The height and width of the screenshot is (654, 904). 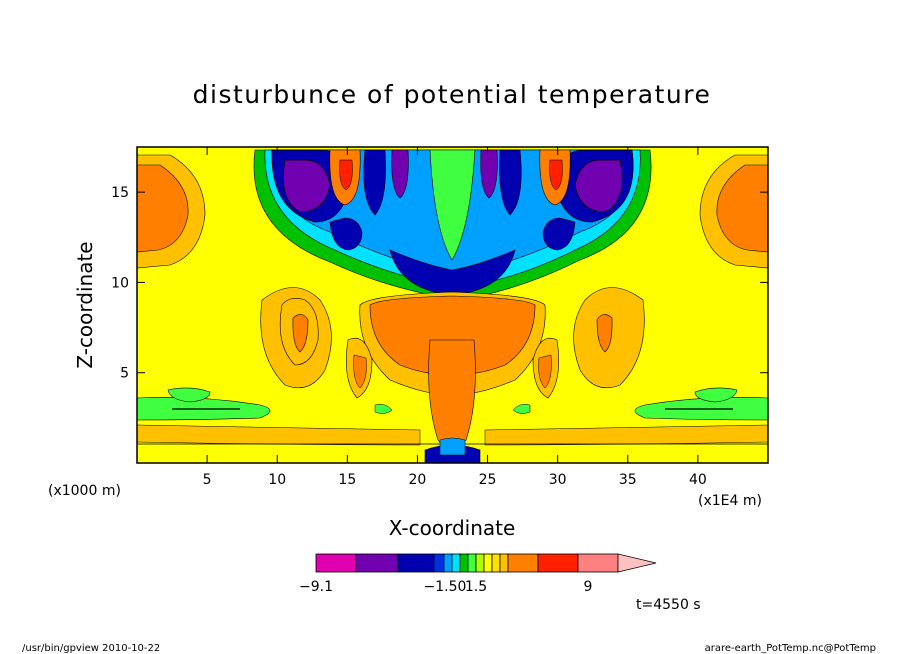 What do you see at coordinates (347, 480) in the screenshot?
I see `x-tick-label: 15` at bounding box center [347, 480].